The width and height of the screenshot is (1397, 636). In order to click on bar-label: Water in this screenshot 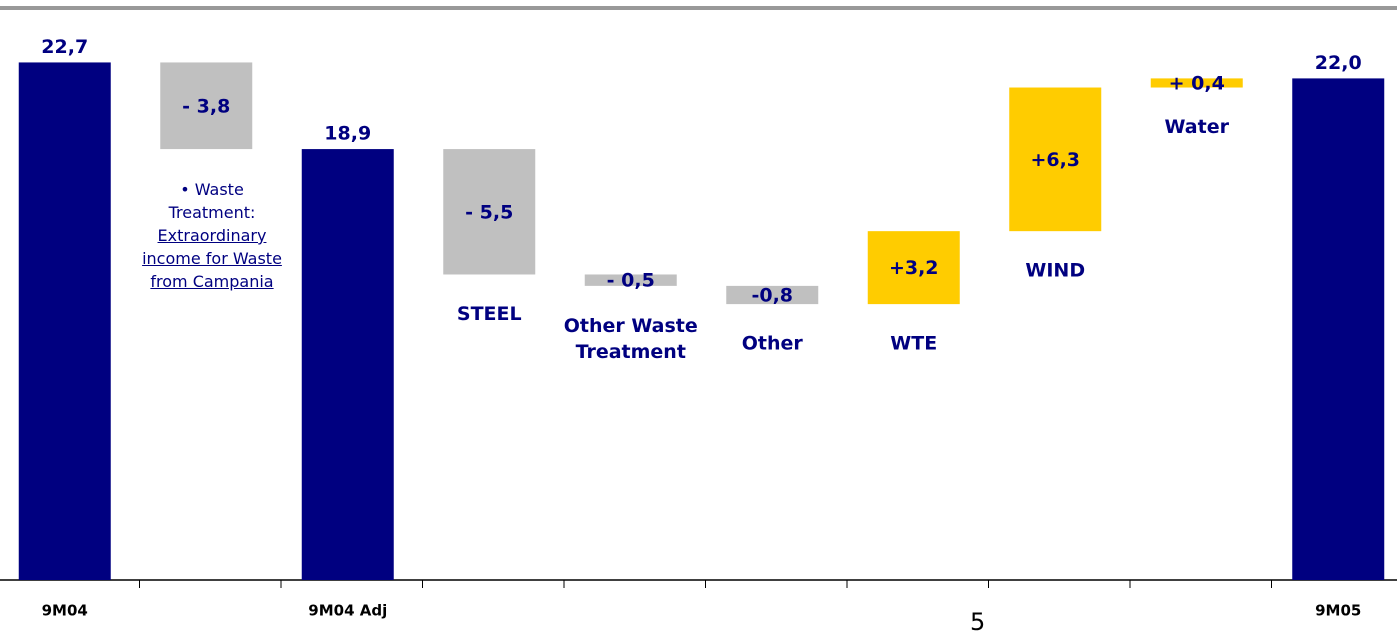, I will do `click(1197, 127)`.